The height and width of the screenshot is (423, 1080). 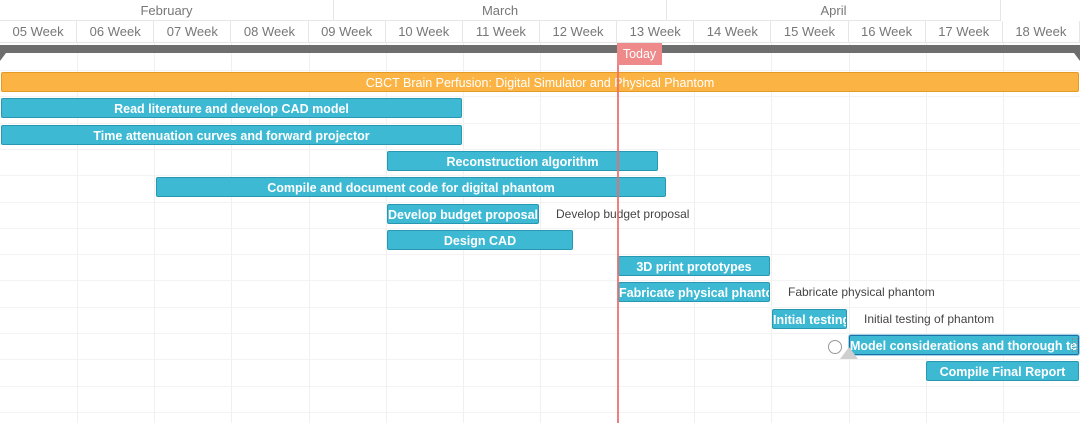 What do you see at coordinates (578, 32) in the screenshot?
I see `week-header: 12 Week` at bounding box center [578, 32].